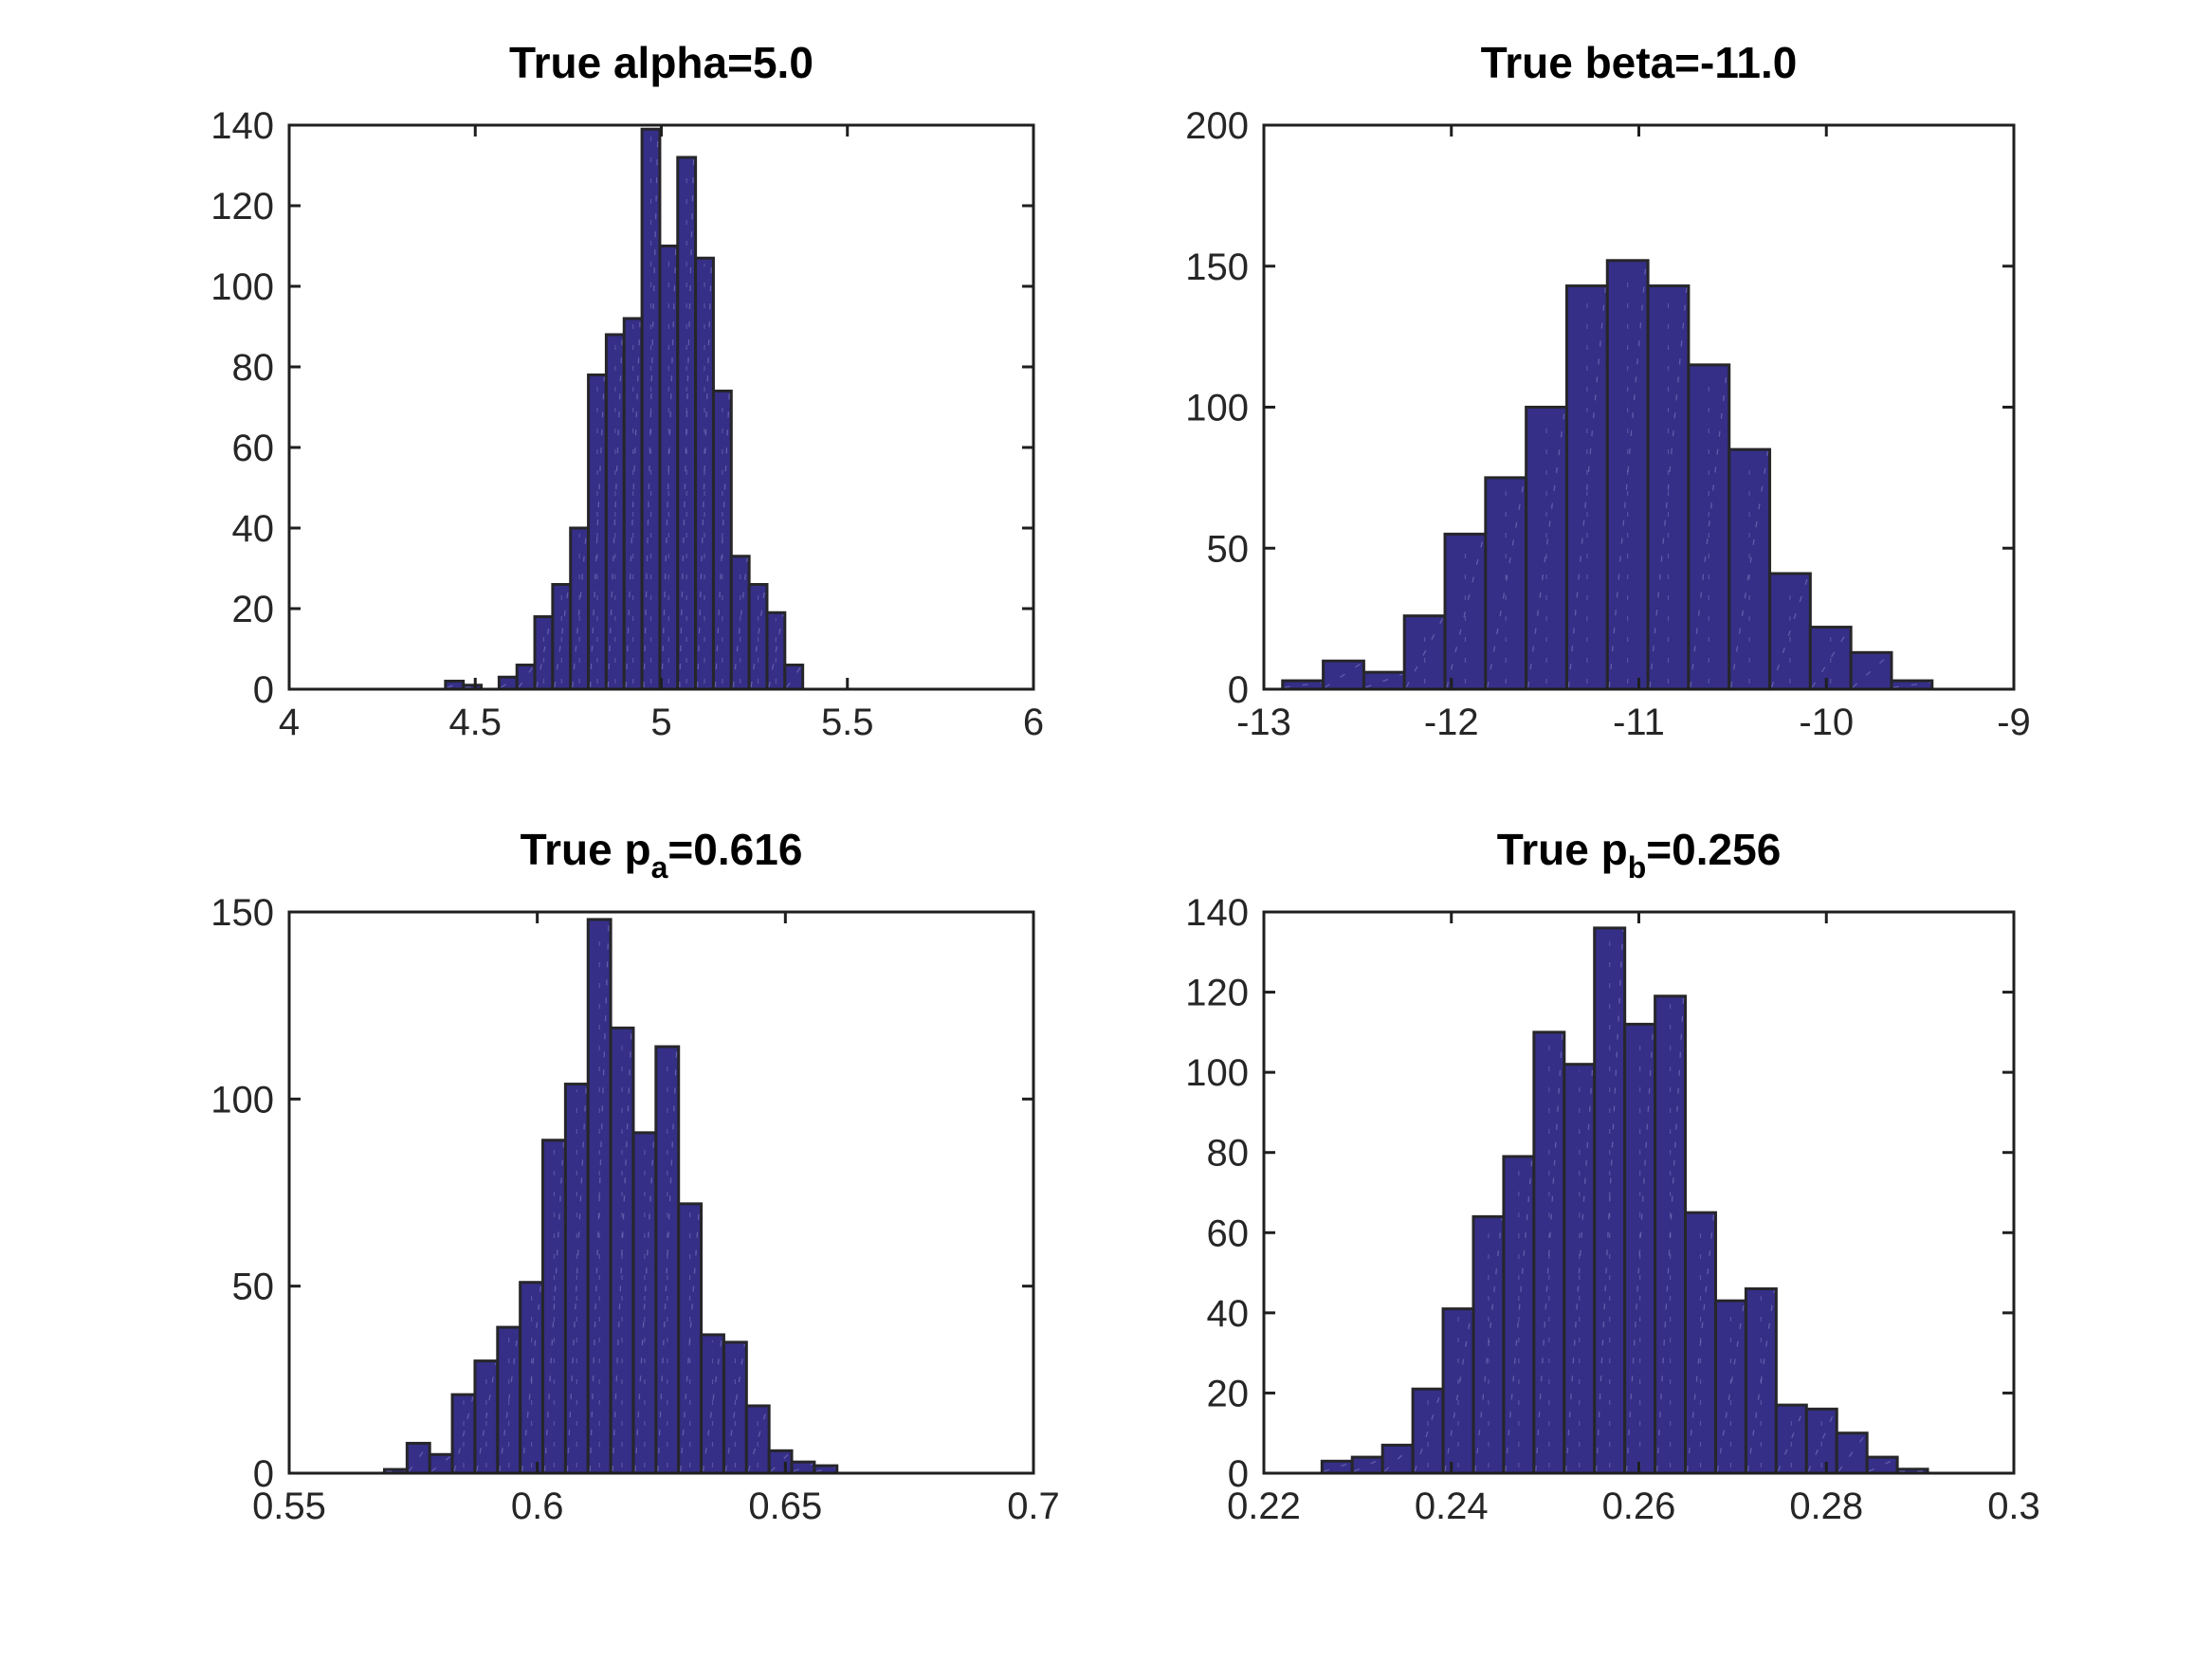 This screenshot has width=2212, height=1659. Describe the element at coordinates (1451, 722) in the screenshot. I see `x-tick-label: -12` at that location.